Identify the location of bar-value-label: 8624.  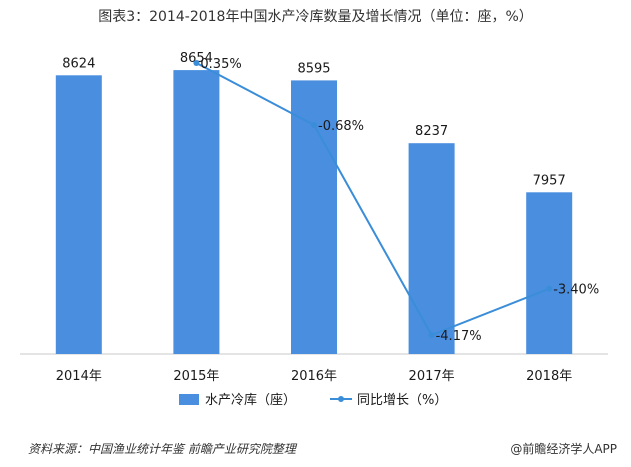
(78, 63).